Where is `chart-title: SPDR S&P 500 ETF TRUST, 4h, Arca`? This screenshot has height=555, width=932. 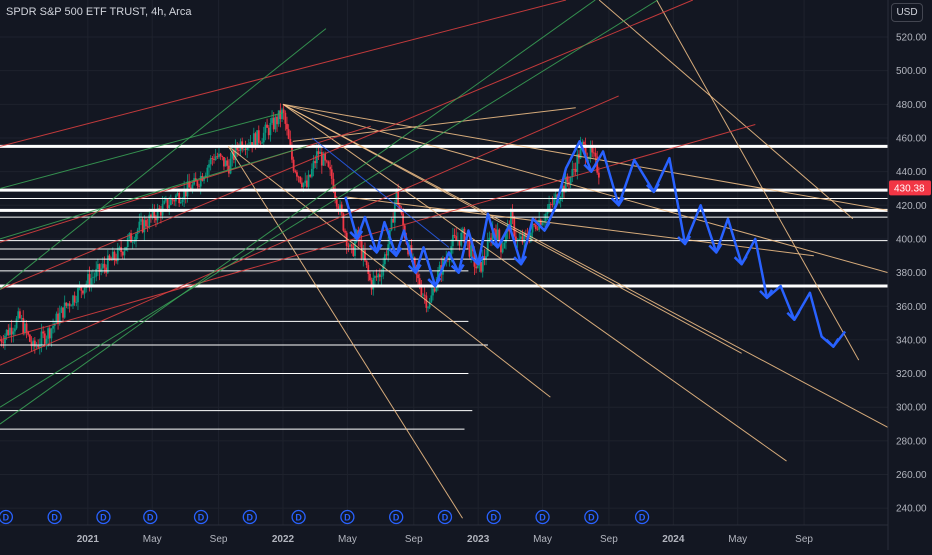 chart-title: SPDR S&P 500 ETF TRUST, 4h, Arca is located at coordinates (99, 12).